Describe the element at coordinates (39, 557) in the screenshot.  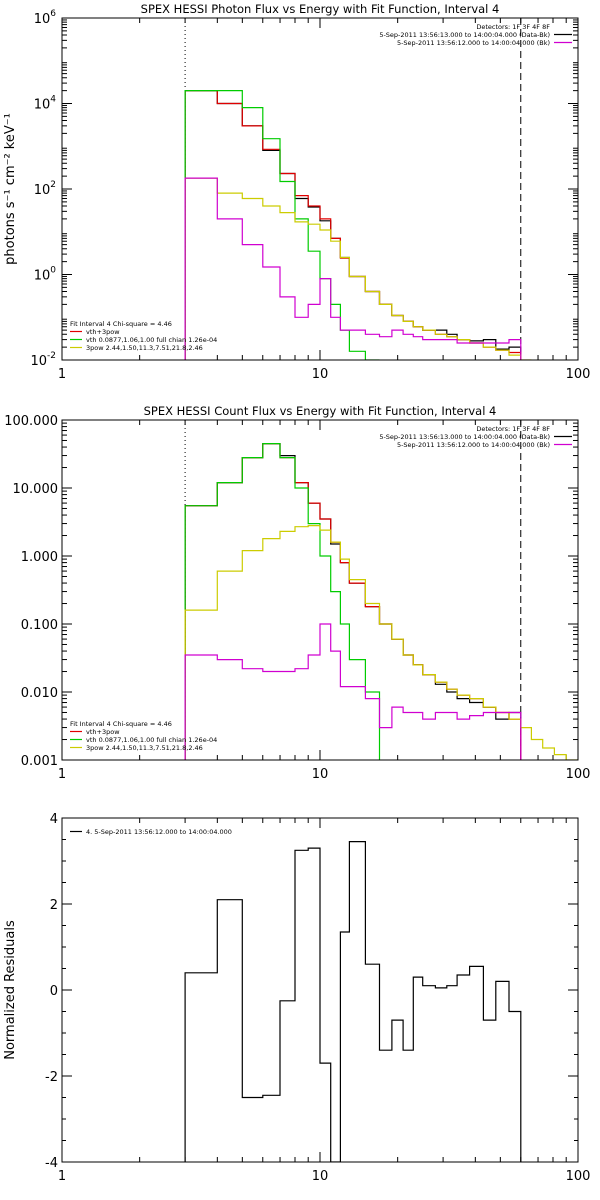
I see `y-tick-label: 1.000` at that location.